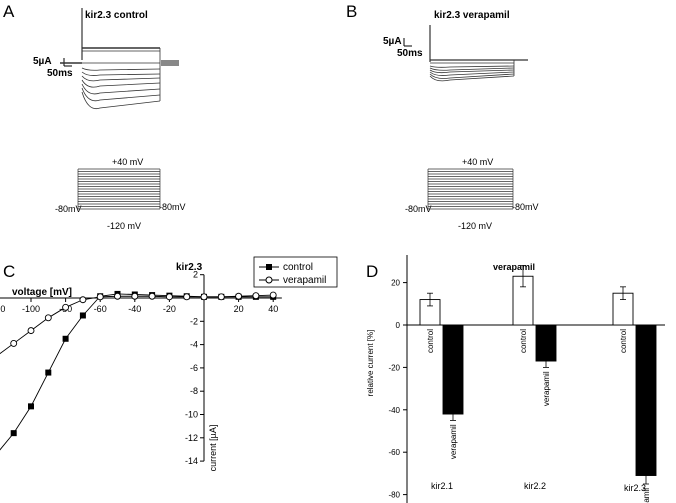 The image size is (676, 503). I want to click on iv-y-tick-label: -4, so click(194, 345).